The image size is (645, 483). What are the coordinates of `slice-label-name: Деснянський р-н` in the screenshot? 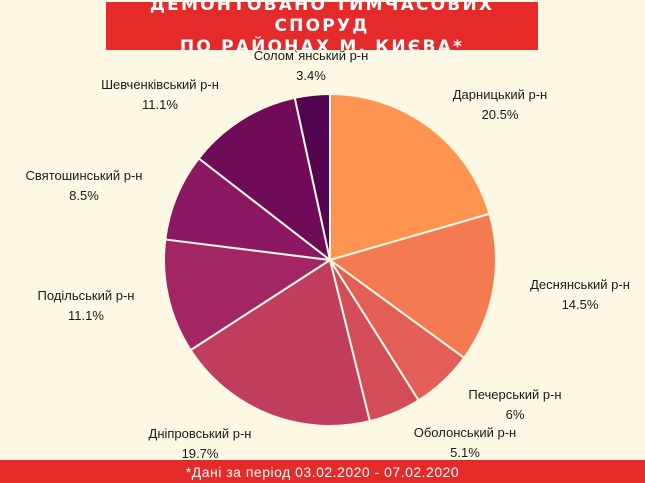 It's located at (580, 284).